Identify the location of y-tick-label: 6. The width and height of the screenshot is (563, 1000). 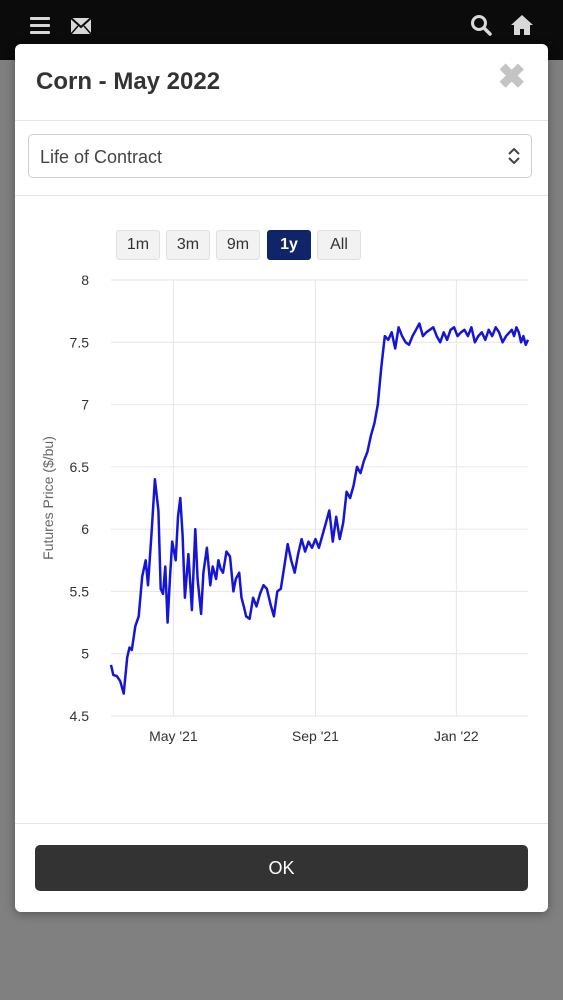
(85, 529).